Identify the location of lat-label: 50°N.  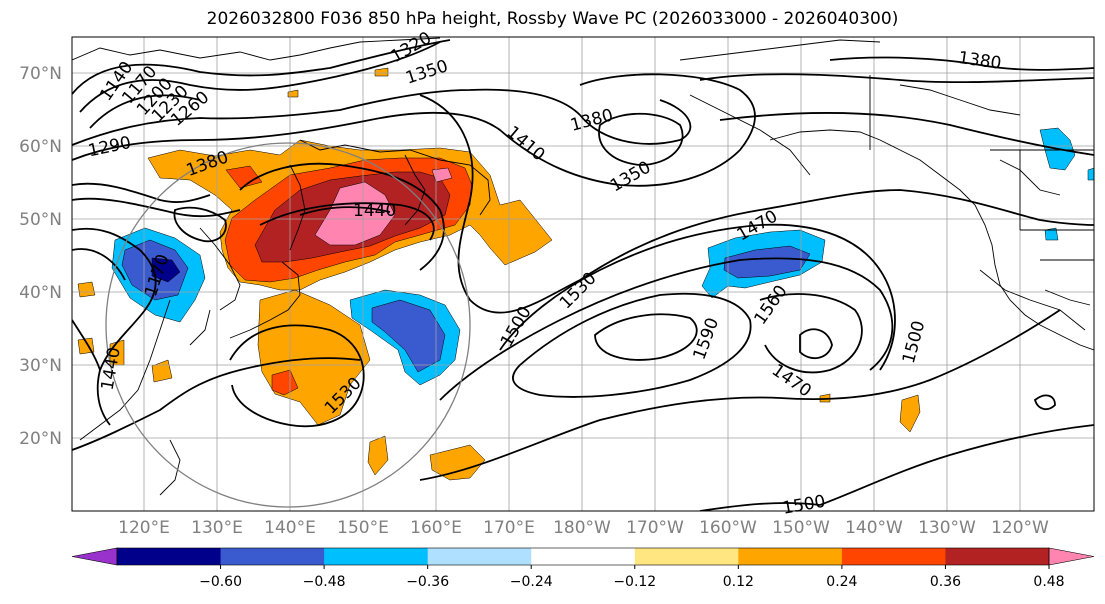
(40, 220).